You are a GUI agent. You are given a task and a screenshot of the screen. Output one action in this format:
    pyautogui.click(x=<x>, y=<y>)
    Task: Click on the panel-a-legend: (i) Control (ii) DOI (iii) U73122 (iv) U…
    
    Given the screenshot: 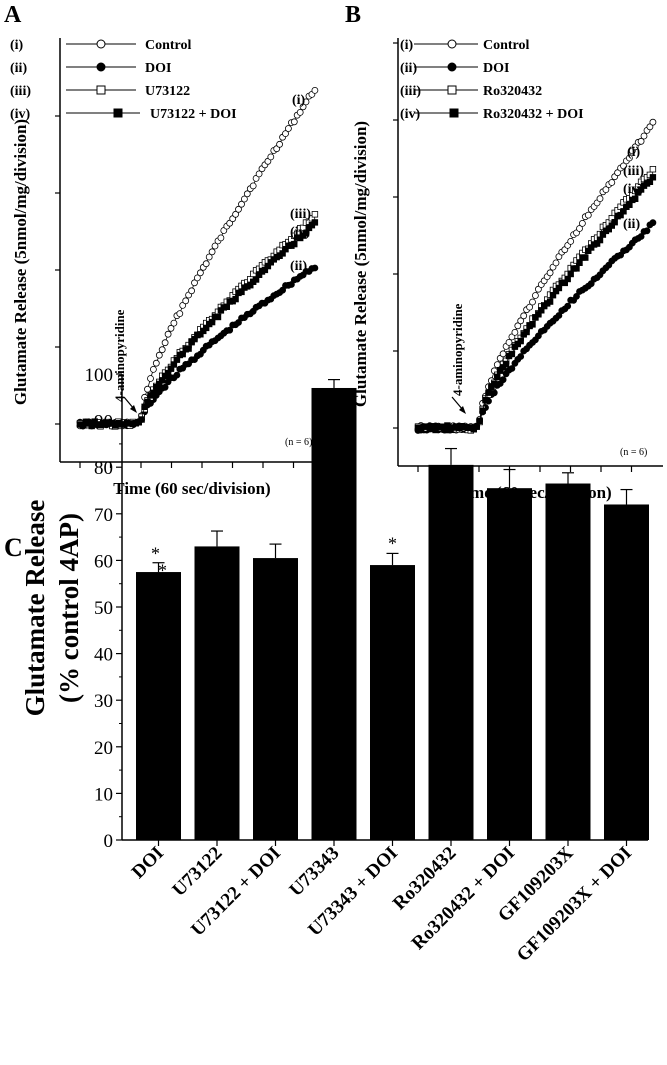 What is the action you would take?
    pyautogui.click(x=123, y=80)
    